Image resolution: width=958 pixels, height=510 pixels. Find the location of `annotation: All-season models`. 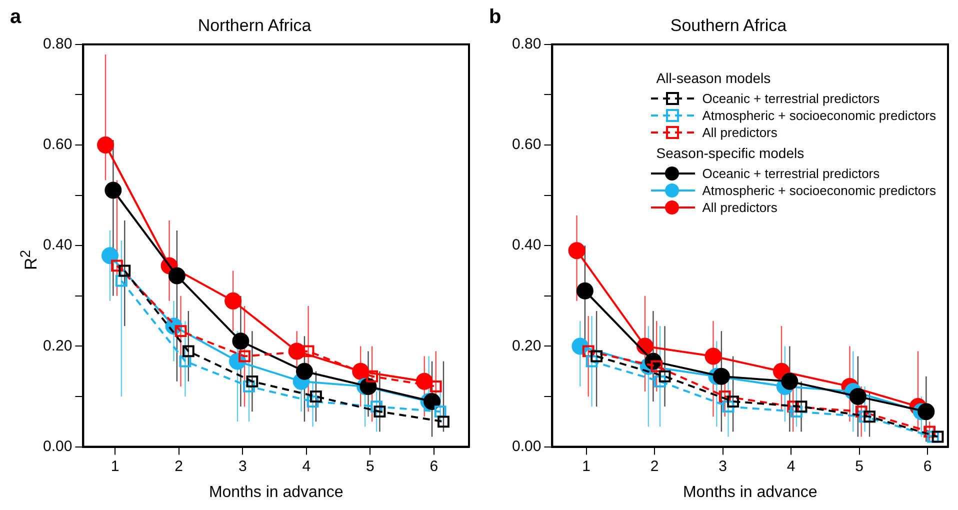

annotation: All-season models is located at coordinates (714, 78).